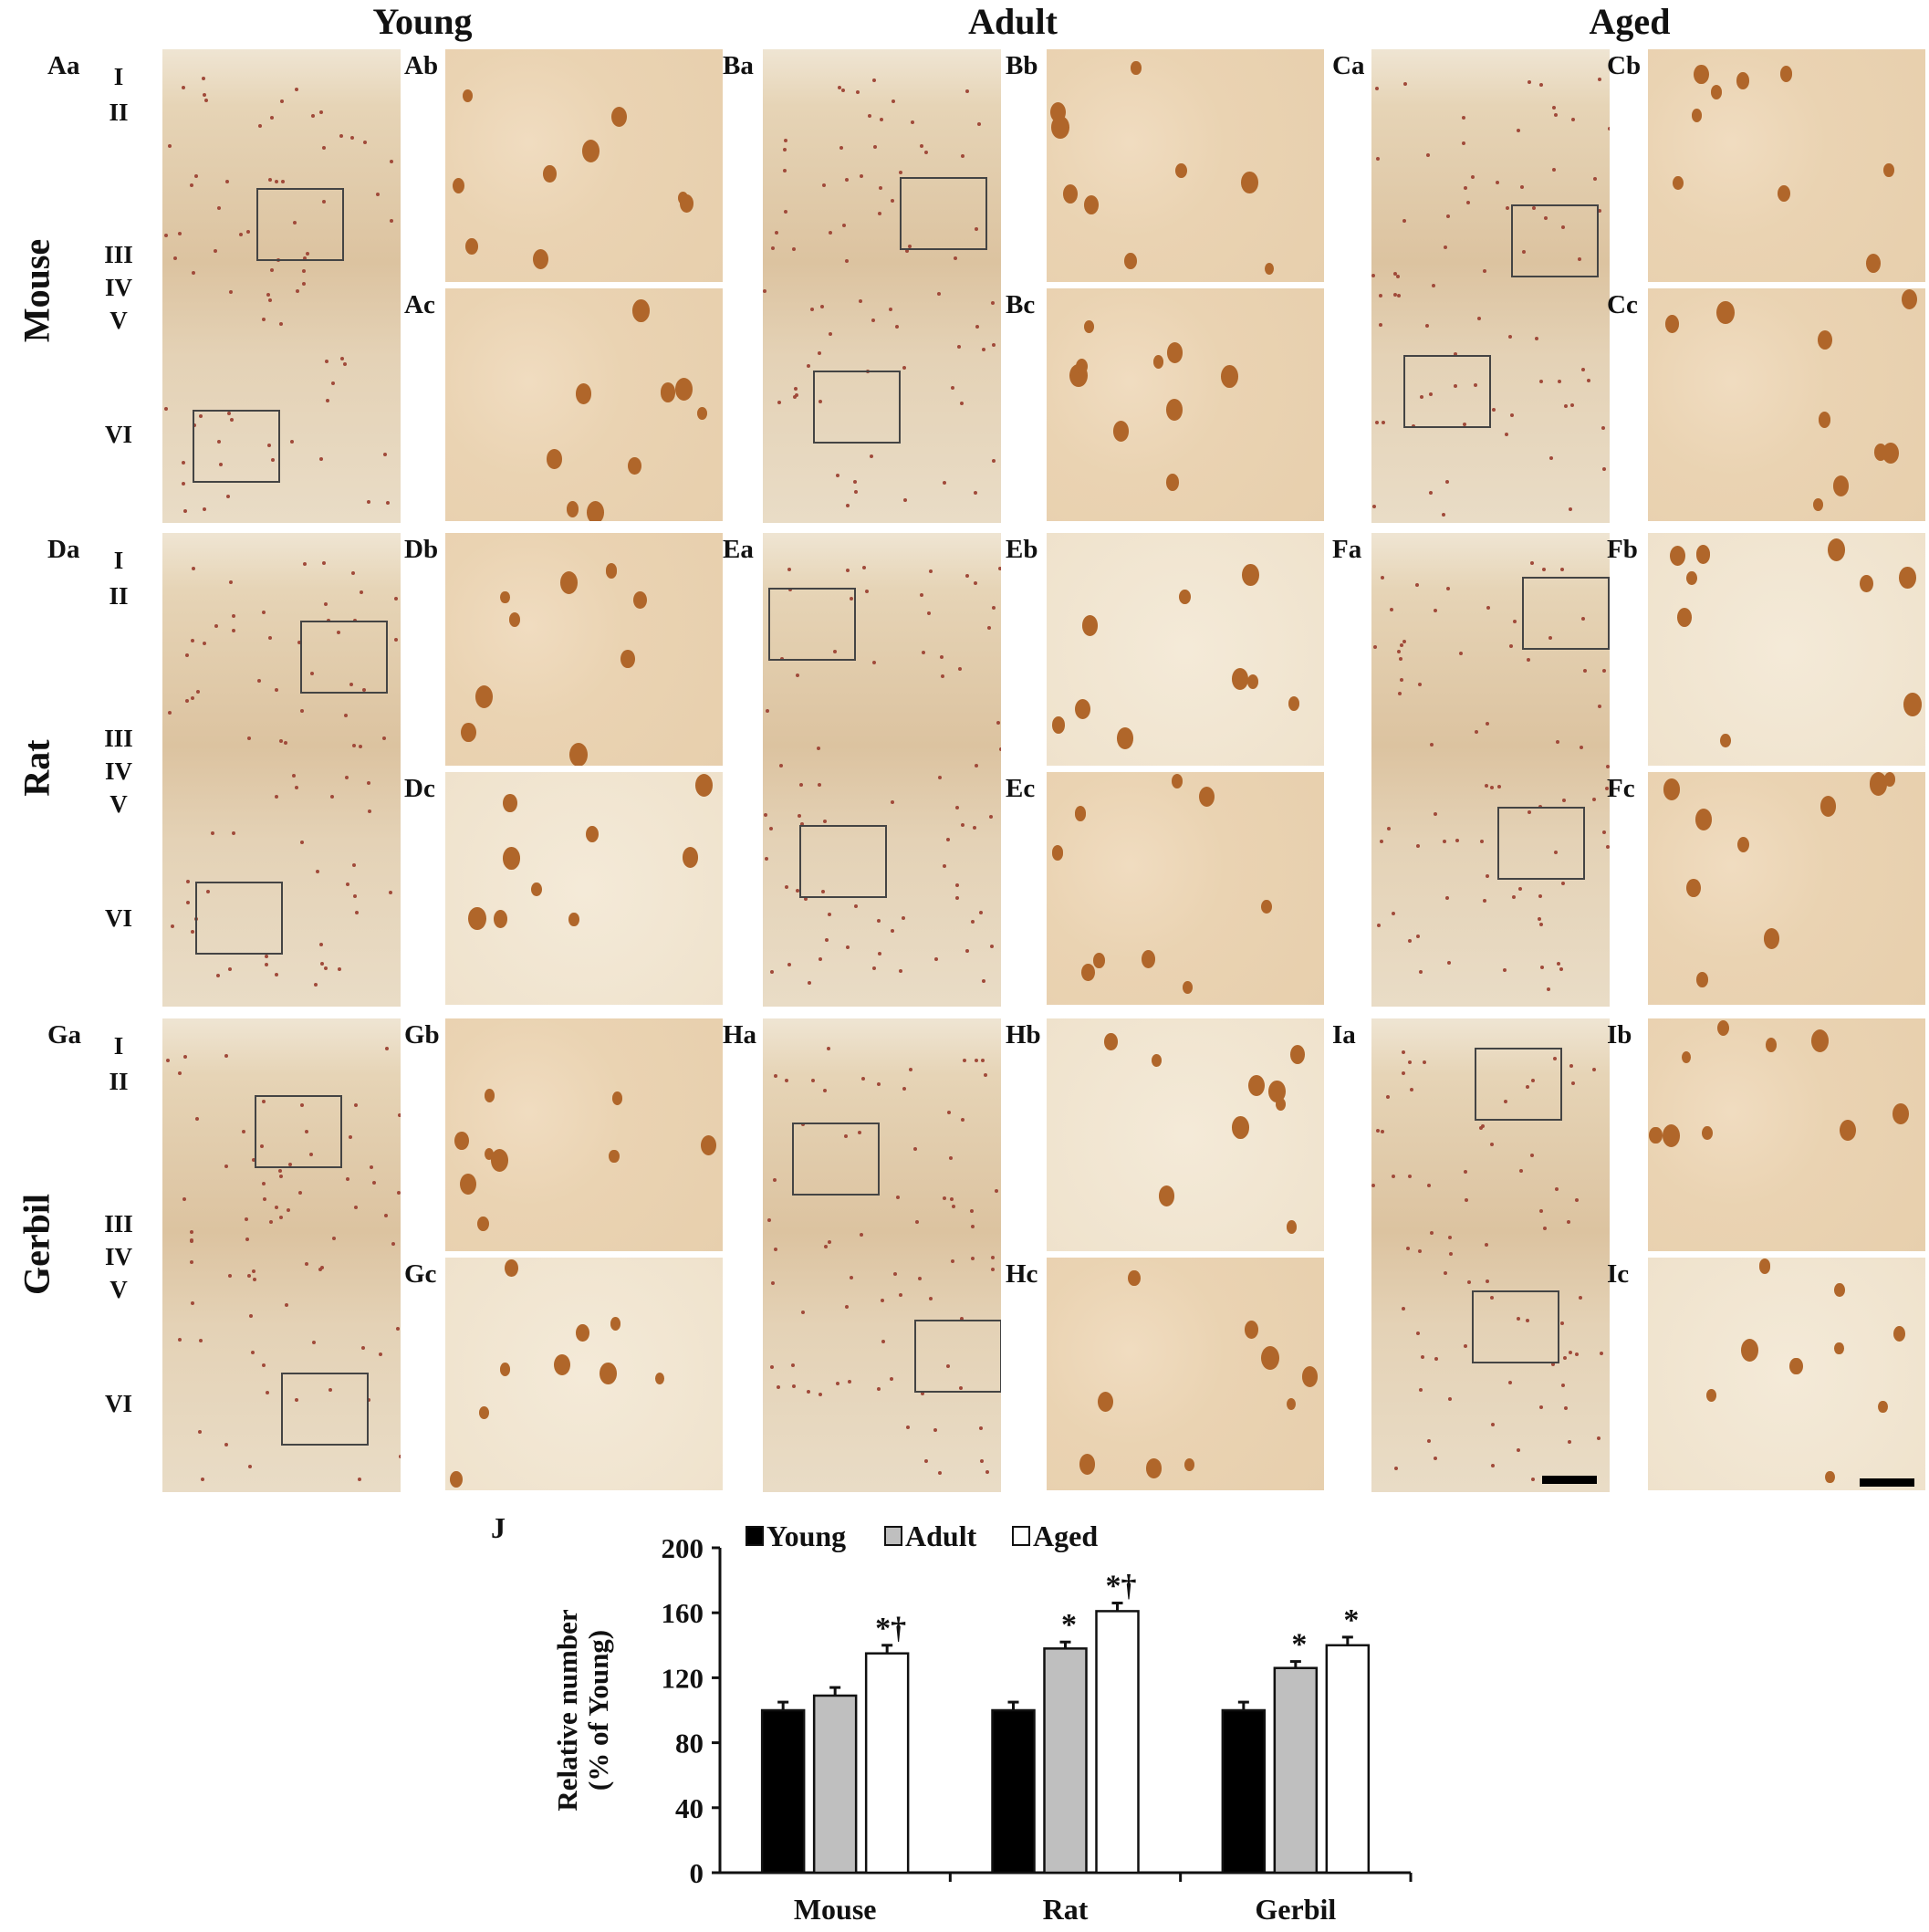 This screenshot has width=1929, height=1932. Describe the element at coordinates (1887, 1482) in the screenshot. I see `scale-bar` at that location.